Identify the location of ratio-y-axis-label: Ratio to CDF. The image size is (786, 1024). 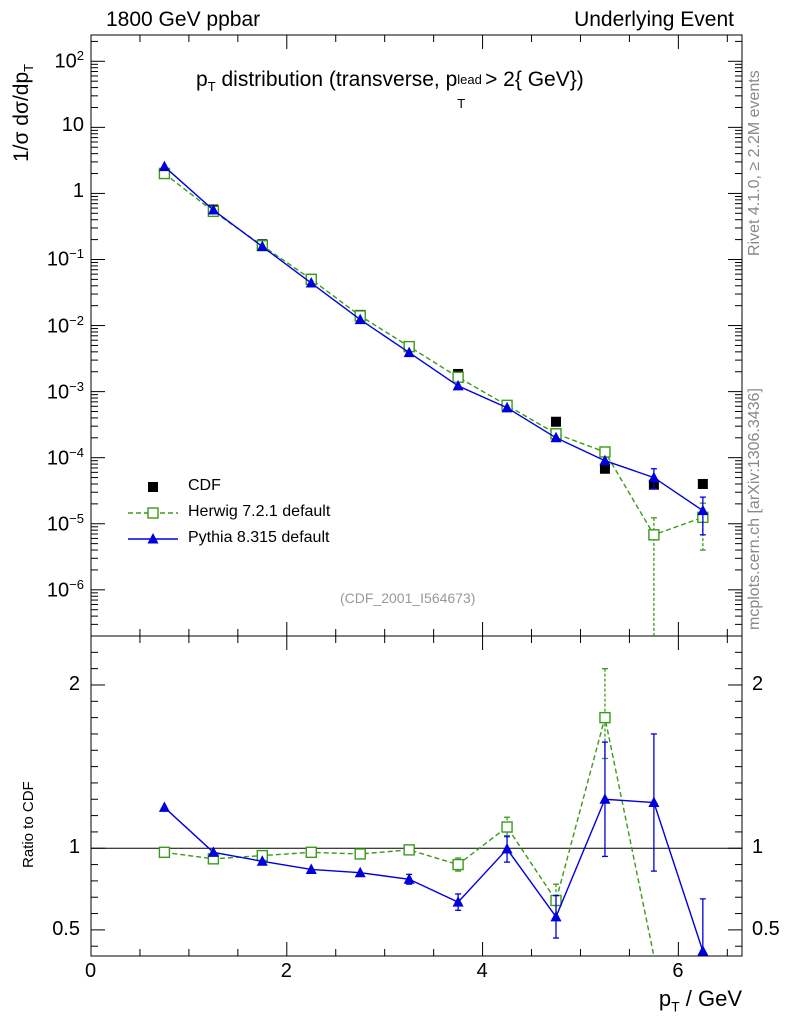
(28, 824).